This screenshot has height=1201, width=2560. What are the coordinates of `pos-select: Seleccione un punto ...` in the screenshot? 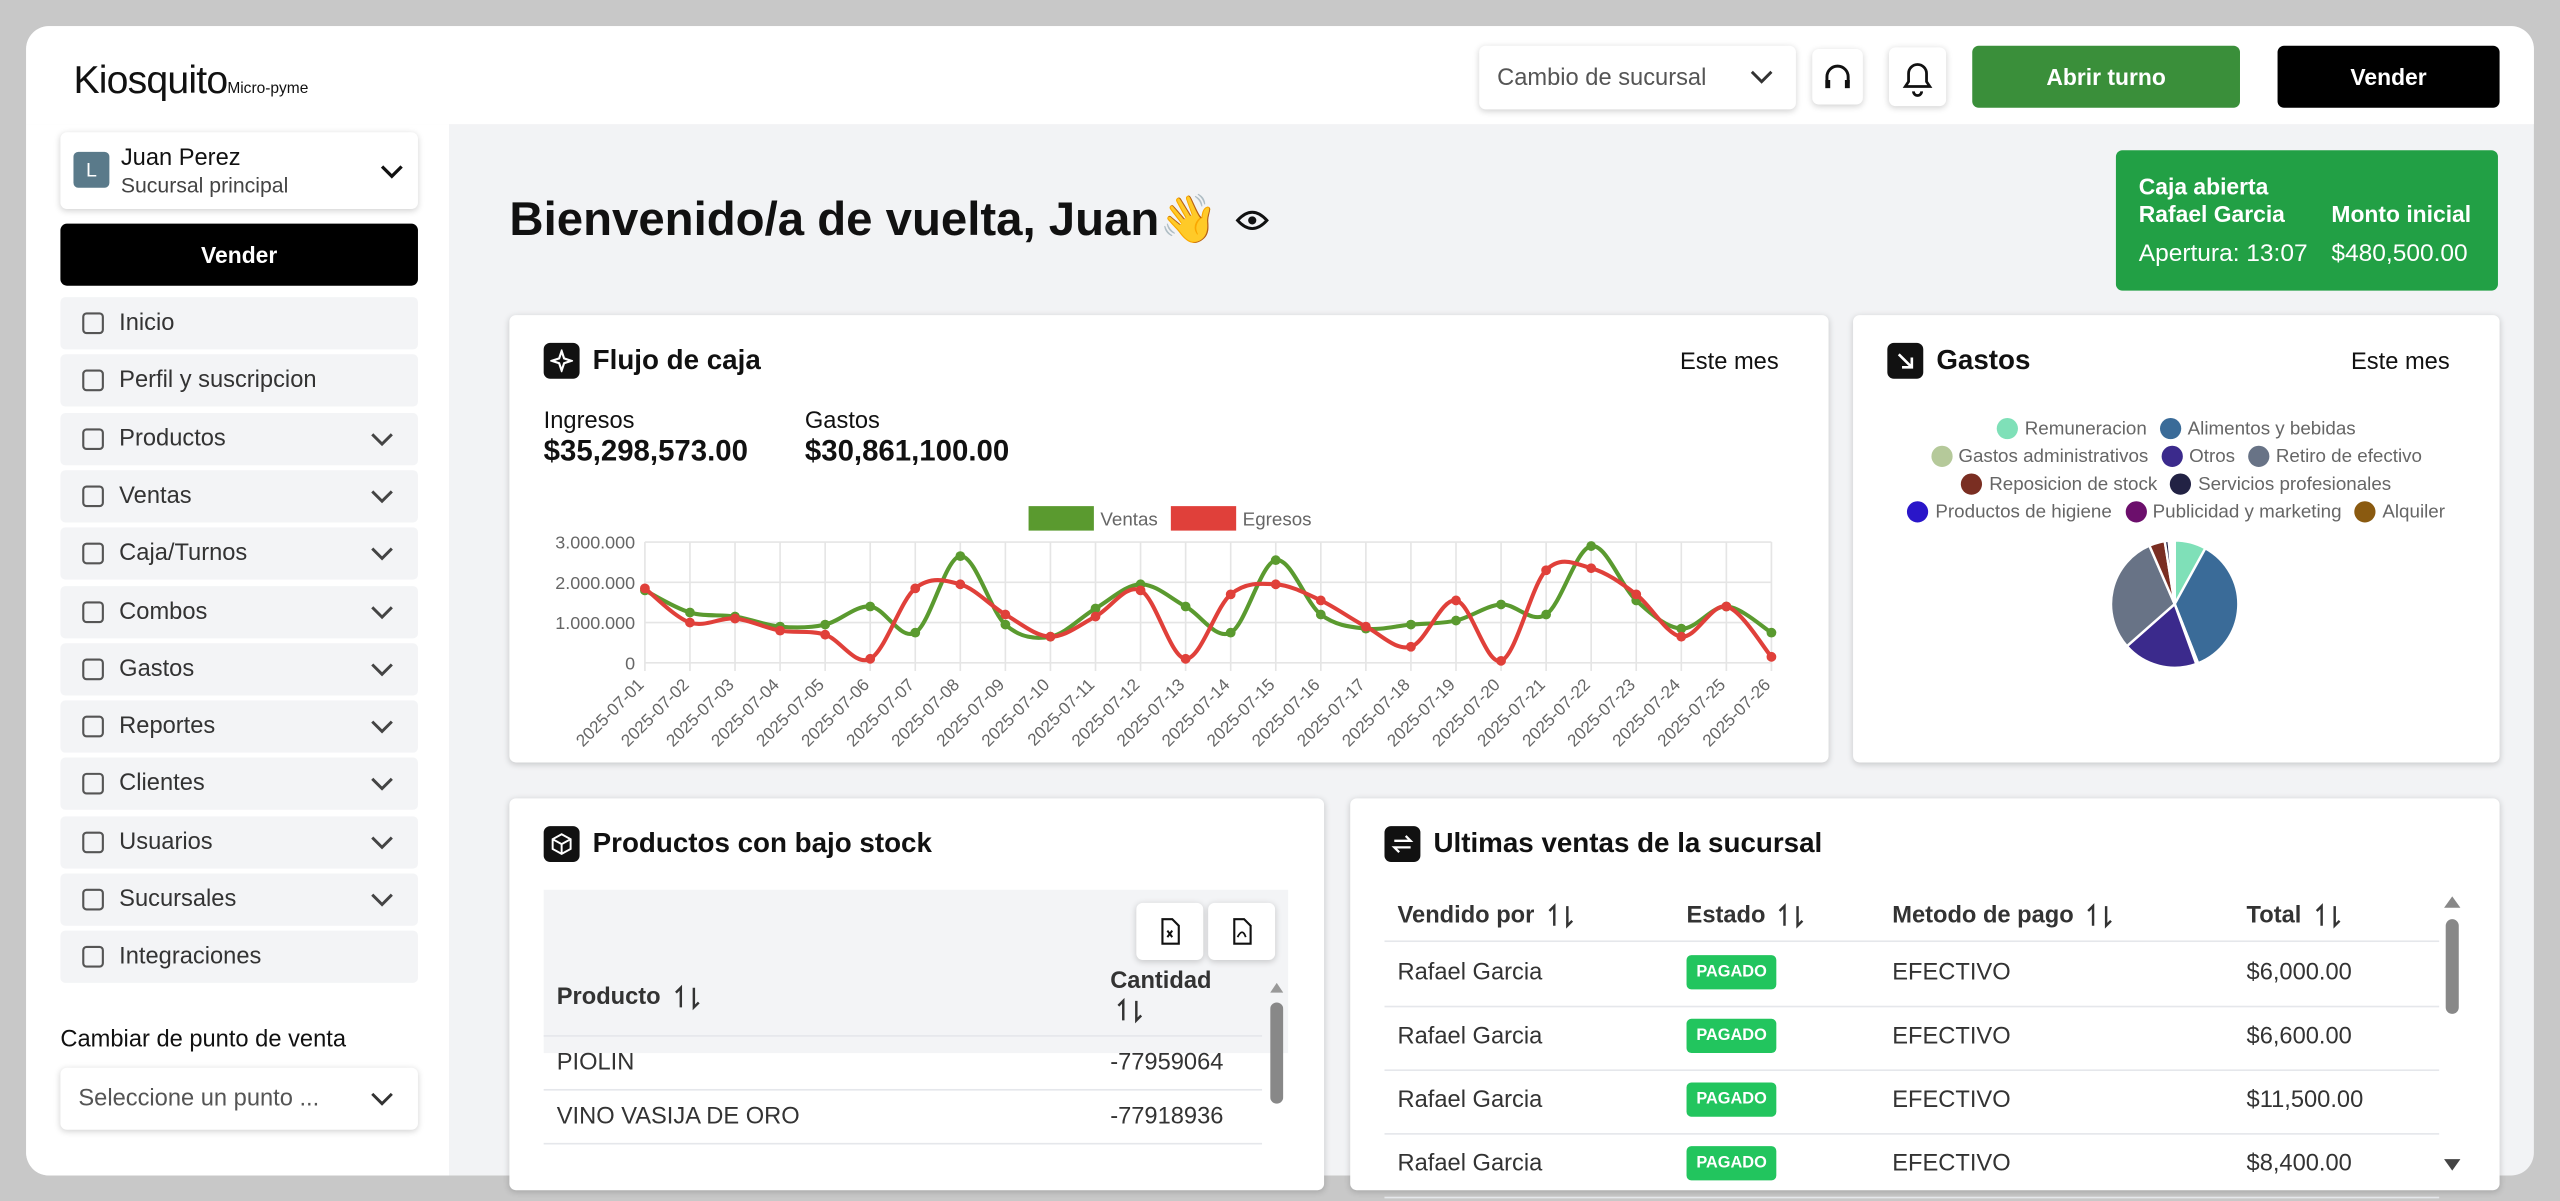 It's located at (239, 1098).